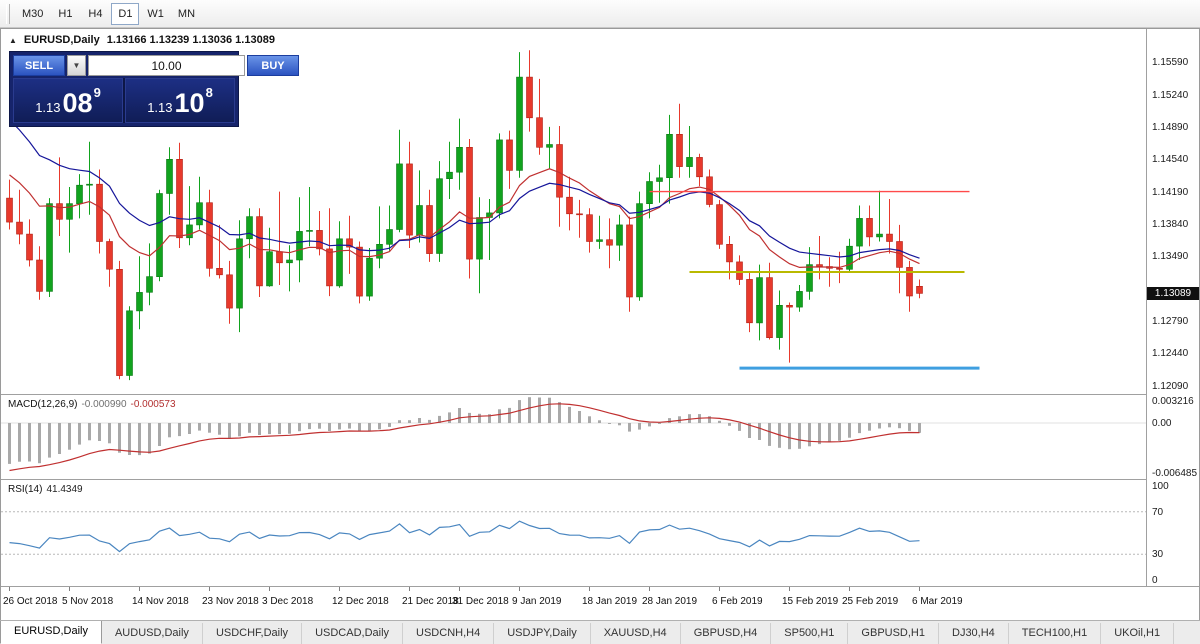 The image size is (1200, 644). Describe the element at coordinates (360, 601) in the screenshot. I see `time-axis-label: 12 Dec 2018` at that location.